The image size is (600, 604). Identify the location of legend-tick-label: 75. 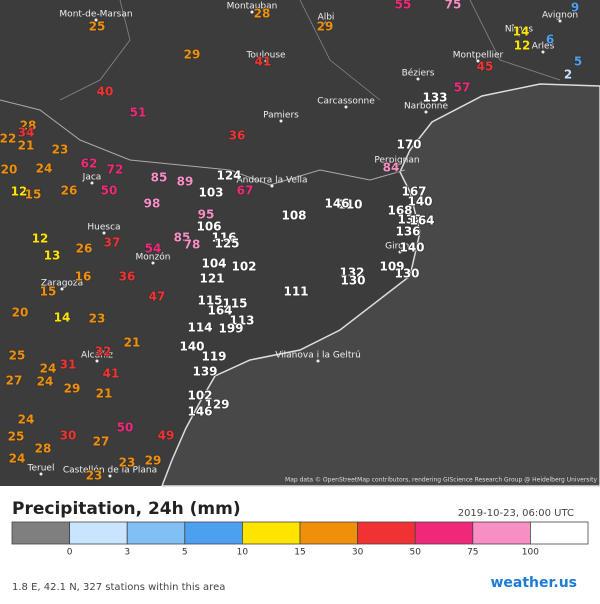
(472, 553).